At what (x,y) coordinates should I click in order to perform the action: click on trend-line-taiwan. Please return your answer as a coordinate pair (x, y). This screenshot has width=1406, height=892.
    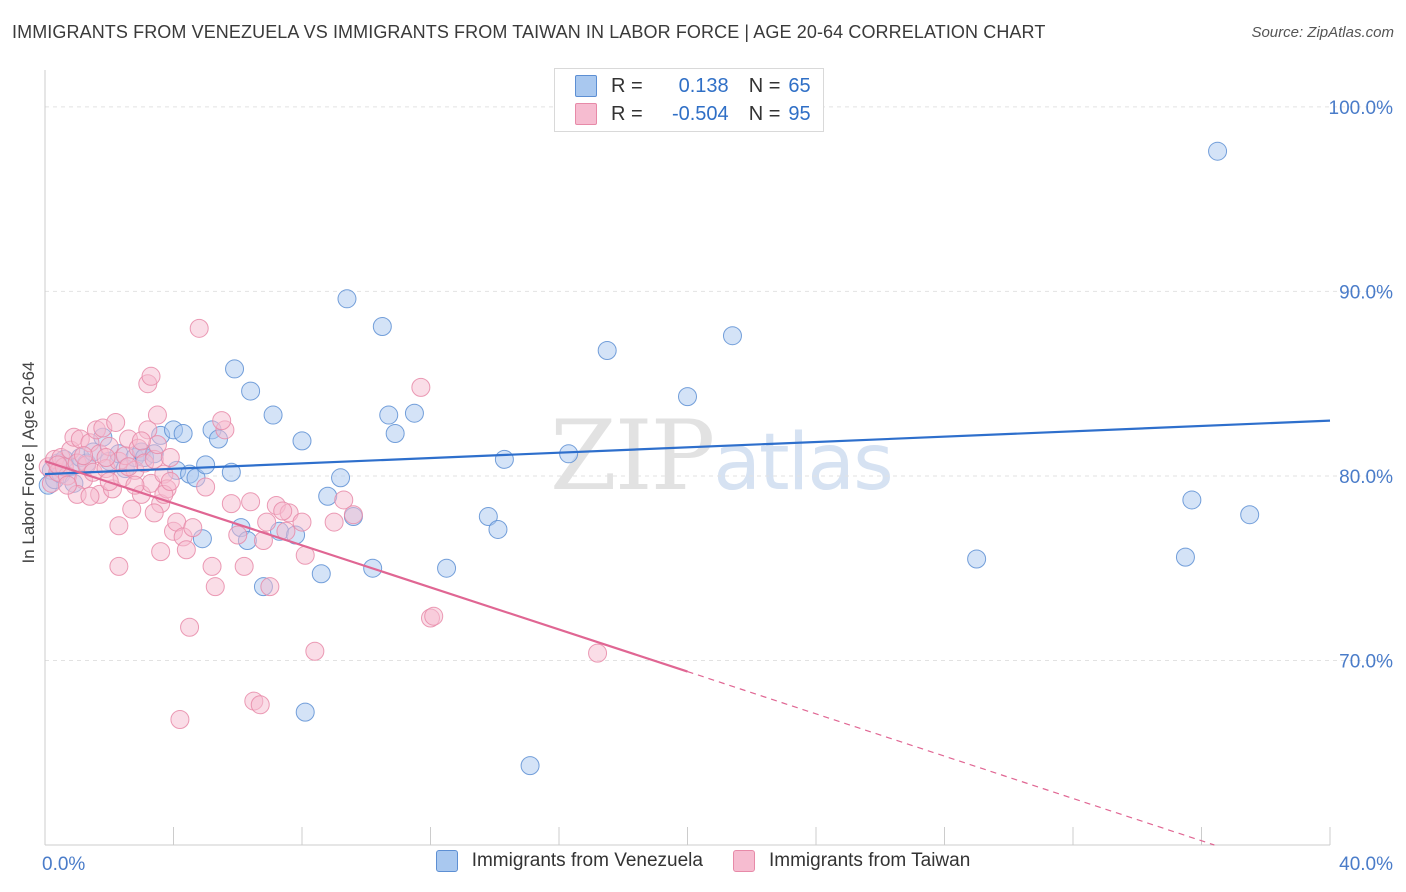
    Looking at the image, I should click on (366, 566).